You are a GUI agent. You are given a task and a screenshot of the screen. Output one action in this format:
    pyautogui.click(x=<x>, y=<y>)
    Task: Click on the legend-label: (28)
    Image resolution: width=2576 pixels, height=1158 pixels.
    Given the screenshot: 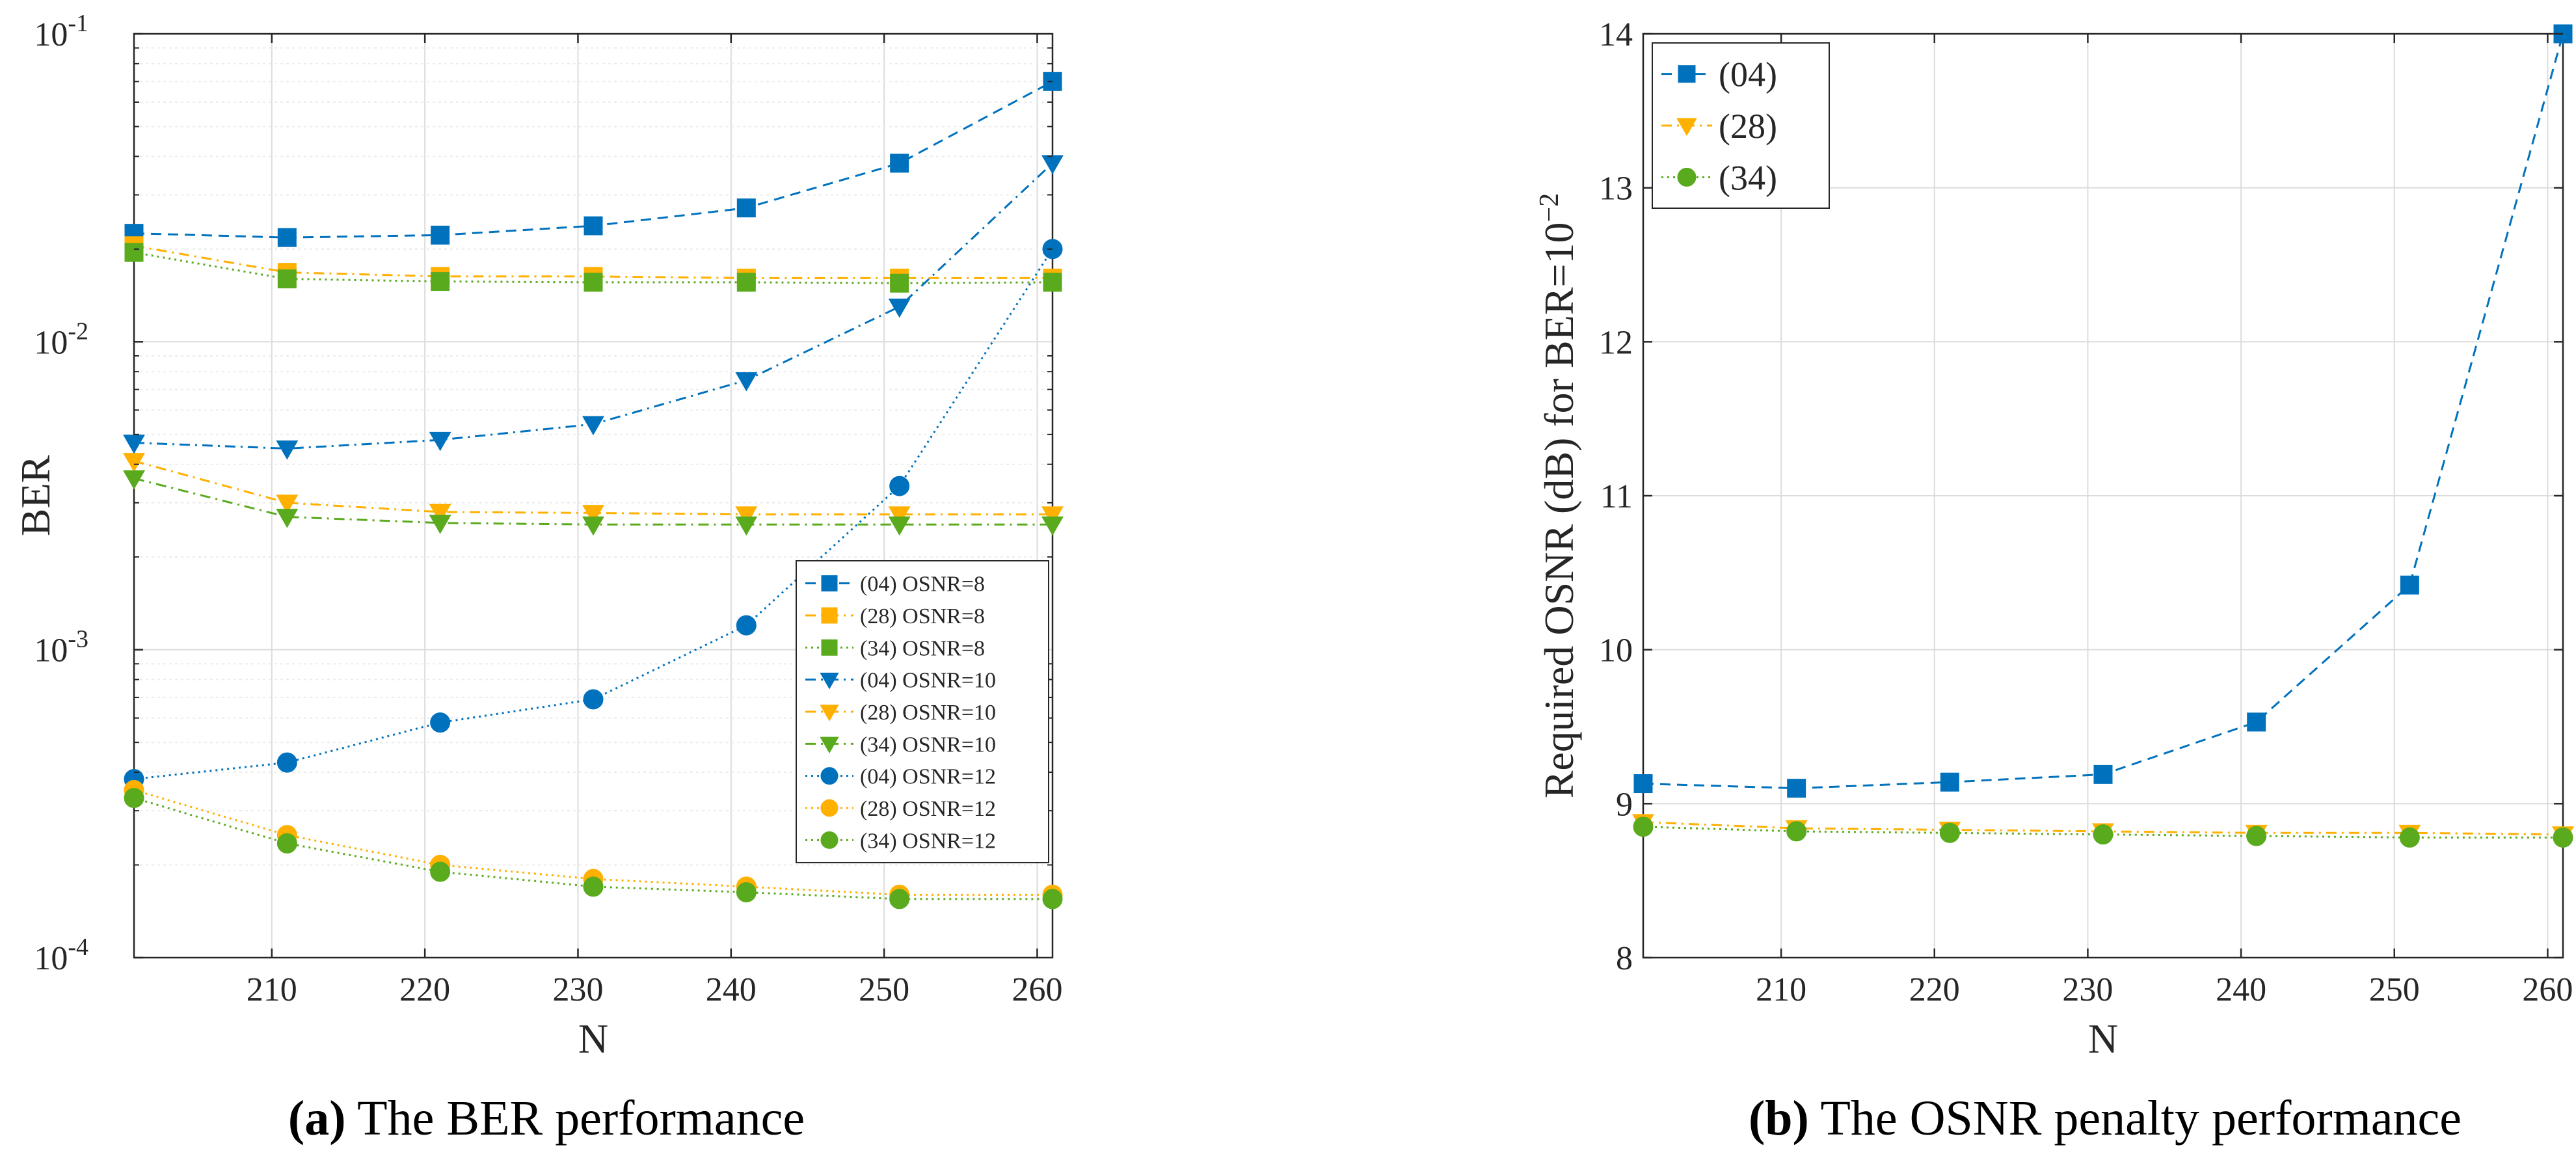 What is the action you would take?
    pyautogui.click(x=1748, y=127)
    